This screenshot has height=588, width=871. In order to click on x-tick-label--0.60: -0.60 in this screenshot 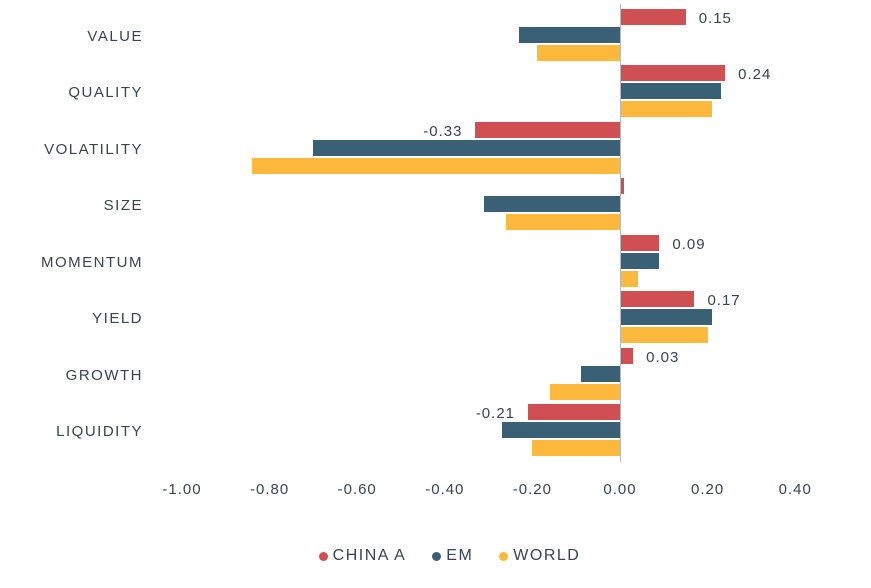, I will do `click(357, 489)`.